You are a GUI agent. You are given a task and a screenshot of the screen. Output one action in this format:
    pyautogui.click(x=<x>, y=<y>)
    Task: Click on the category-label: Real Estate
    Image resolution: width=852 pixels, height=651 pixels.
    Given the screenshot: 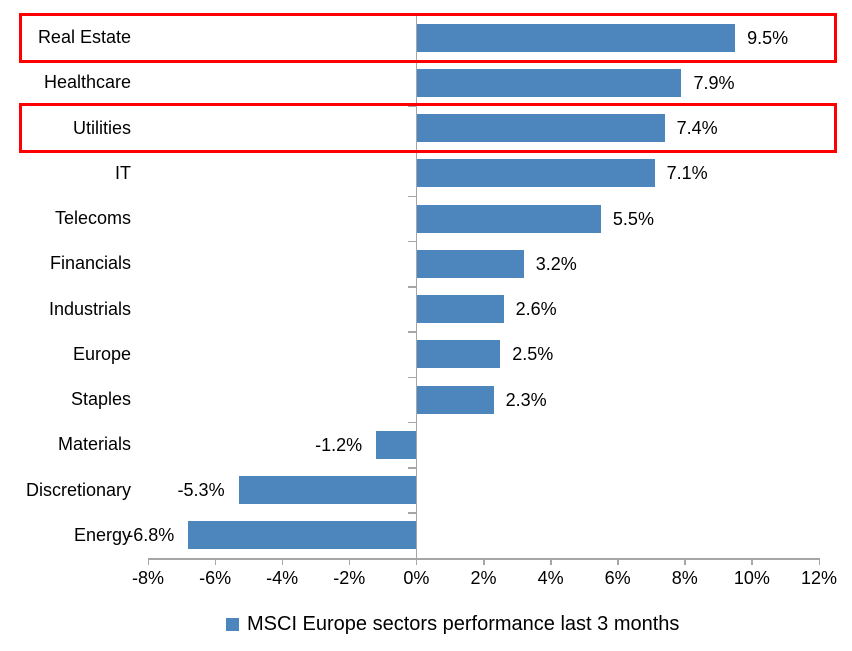 What is the action you would take?
    pyautogui.click(x=84, y=37)
    